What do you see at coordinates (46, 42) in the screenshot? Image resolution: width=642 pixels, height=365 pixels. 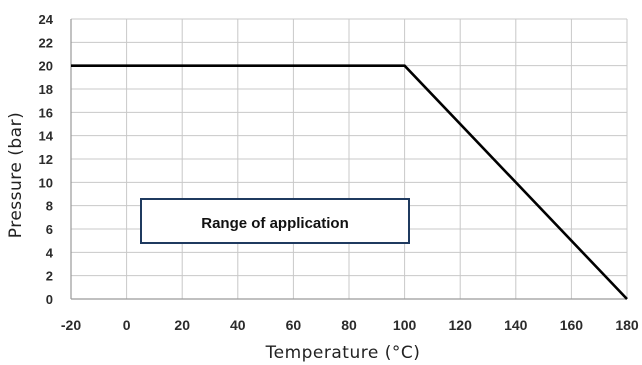 I see `y-tick-label-22: 22` at bounding box center [46, 42].